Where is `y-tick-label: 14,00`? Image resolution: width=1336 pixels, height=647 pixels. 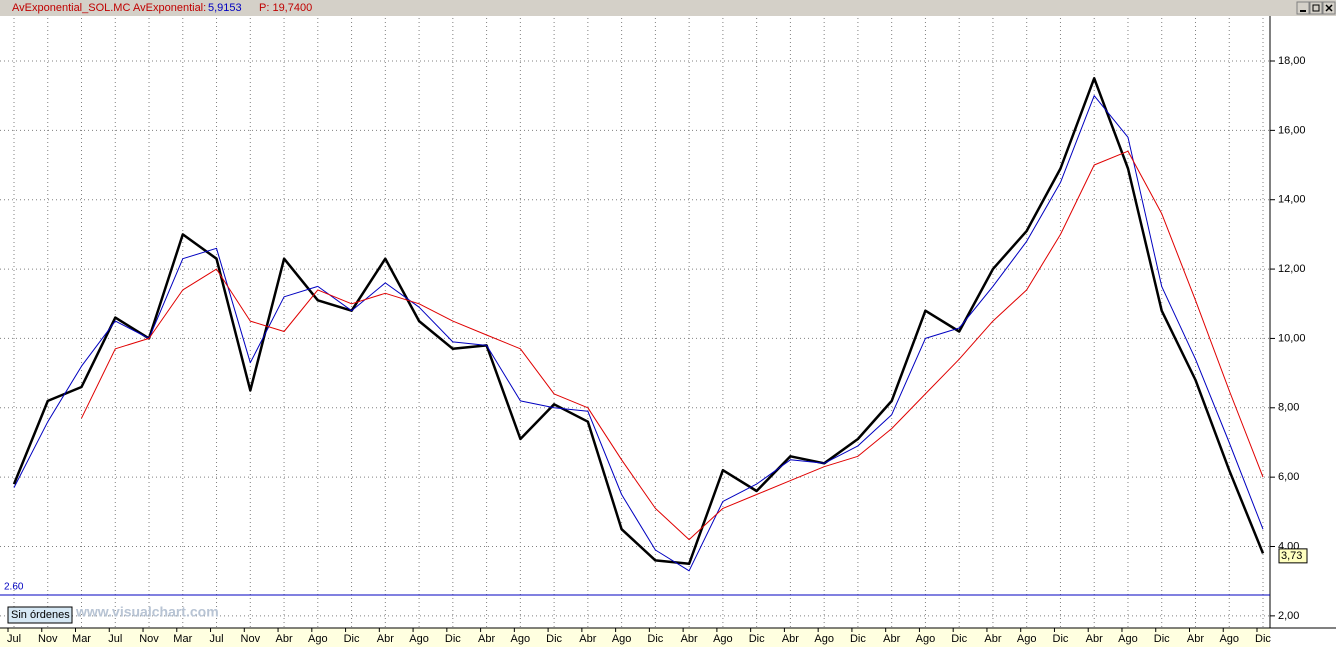 y-tick-label: 14,00 is located at coordinates (1292, 200).